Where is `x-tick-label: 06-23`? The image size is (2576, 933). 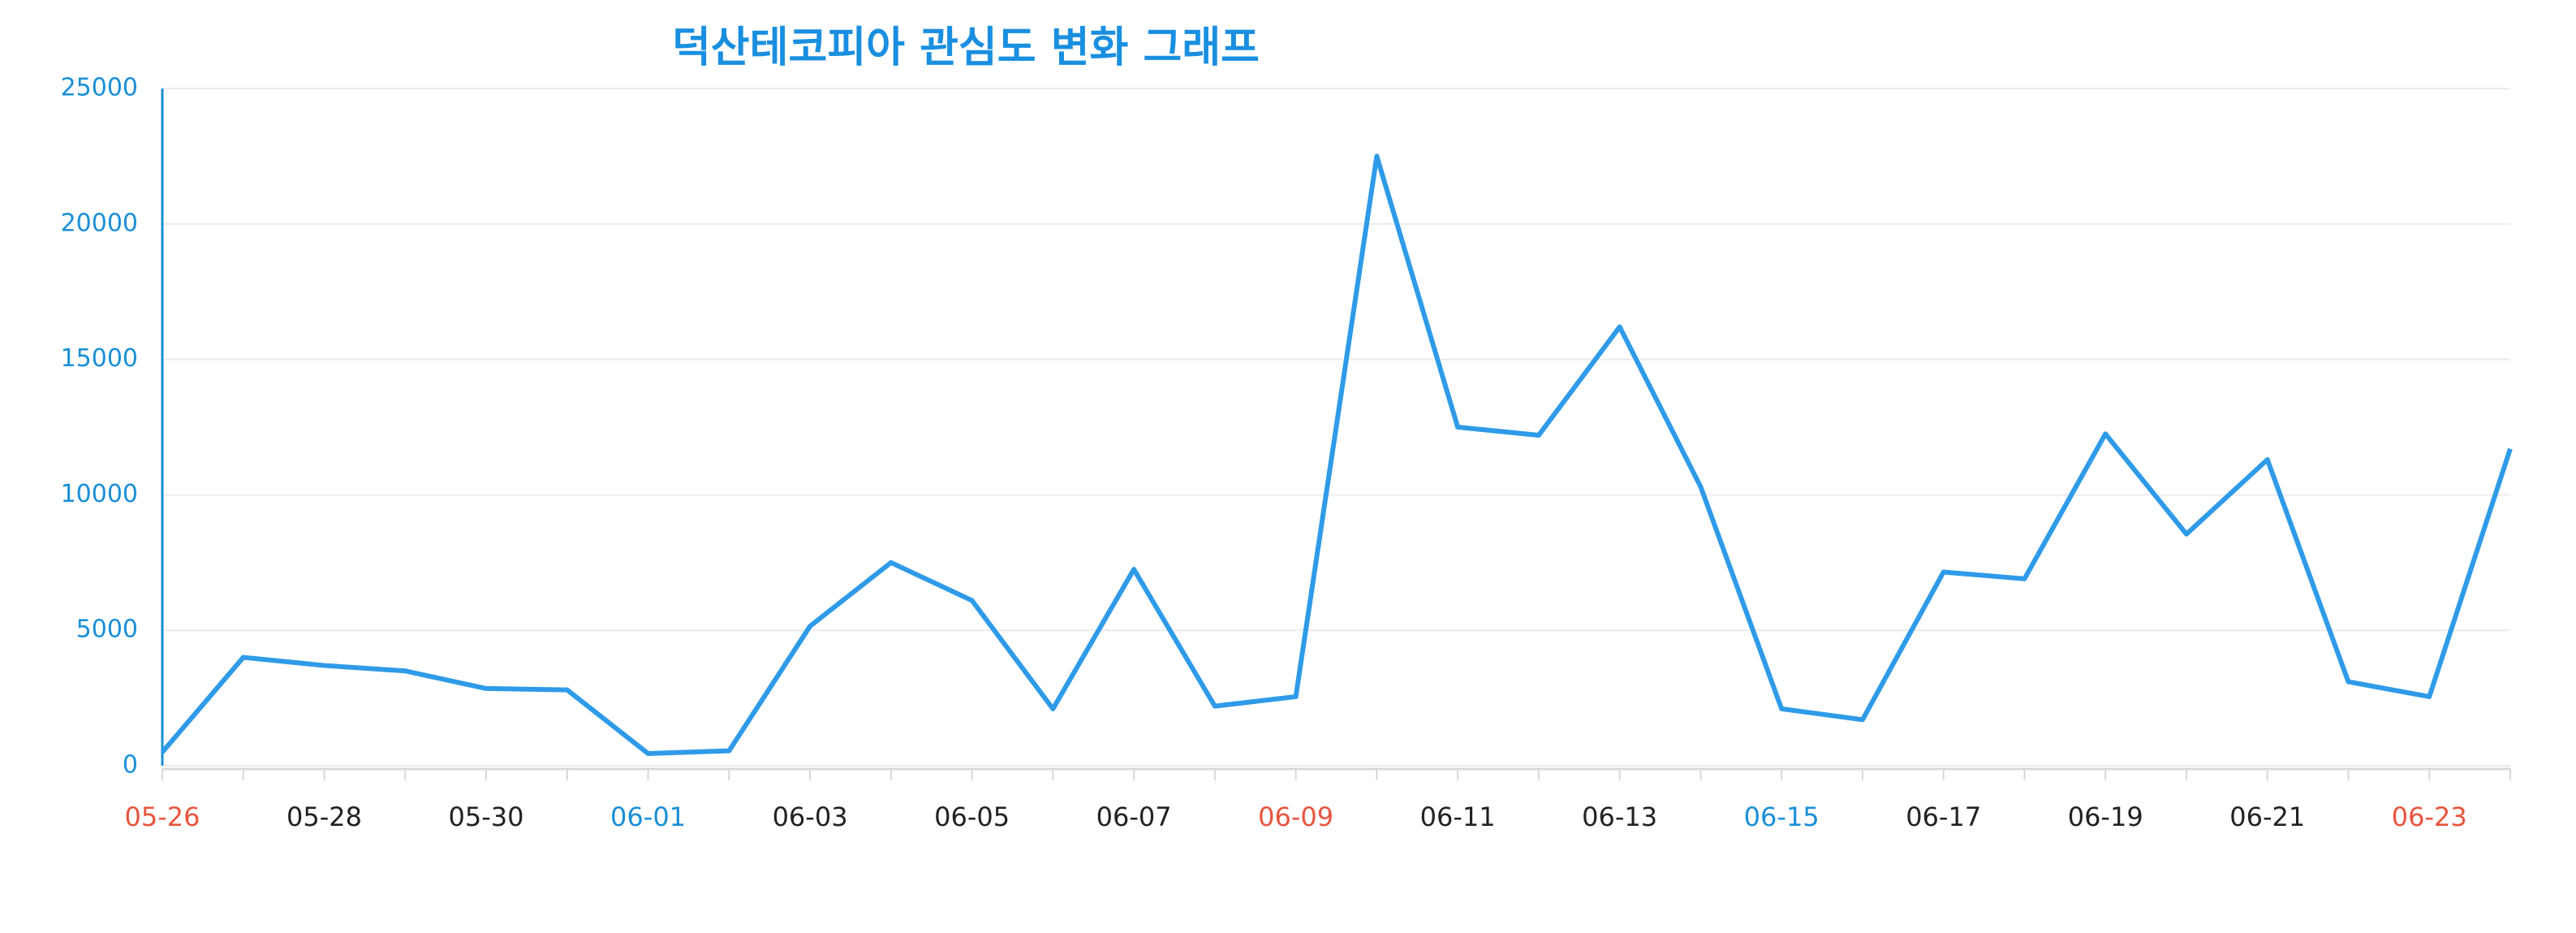 x-tick-label: 06-23 is located at coordinates (2430, 816).